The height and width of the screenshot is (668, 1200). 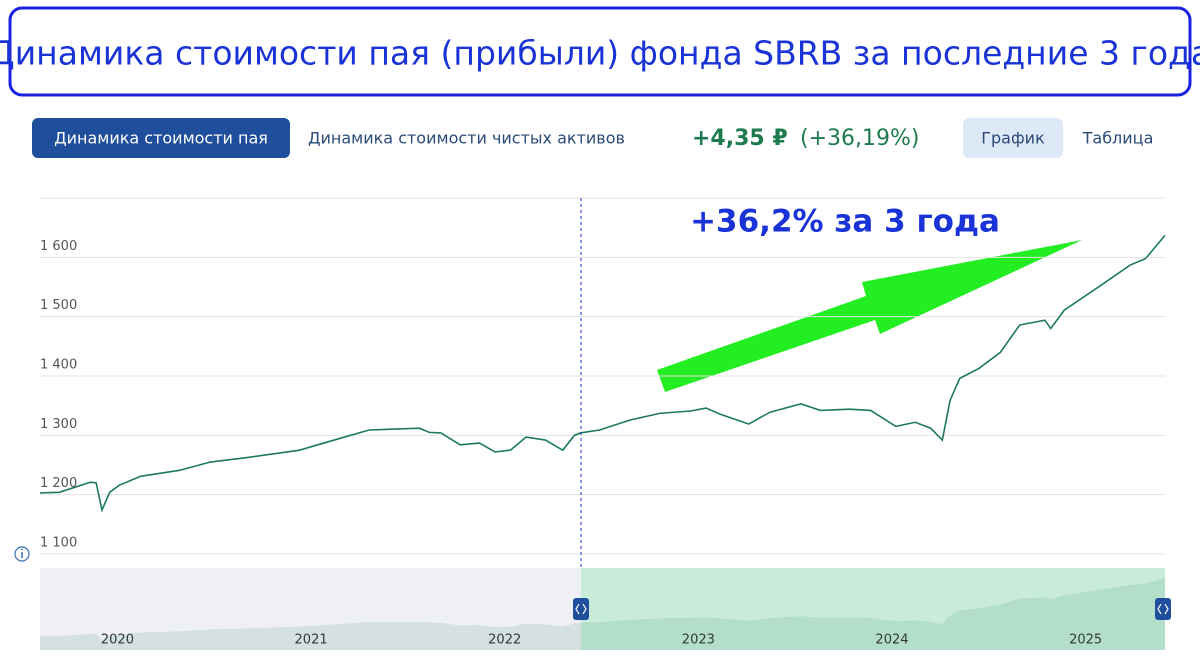 I want to click on tab-label: Динамика стоимости пая, so click(x=161, y=138).